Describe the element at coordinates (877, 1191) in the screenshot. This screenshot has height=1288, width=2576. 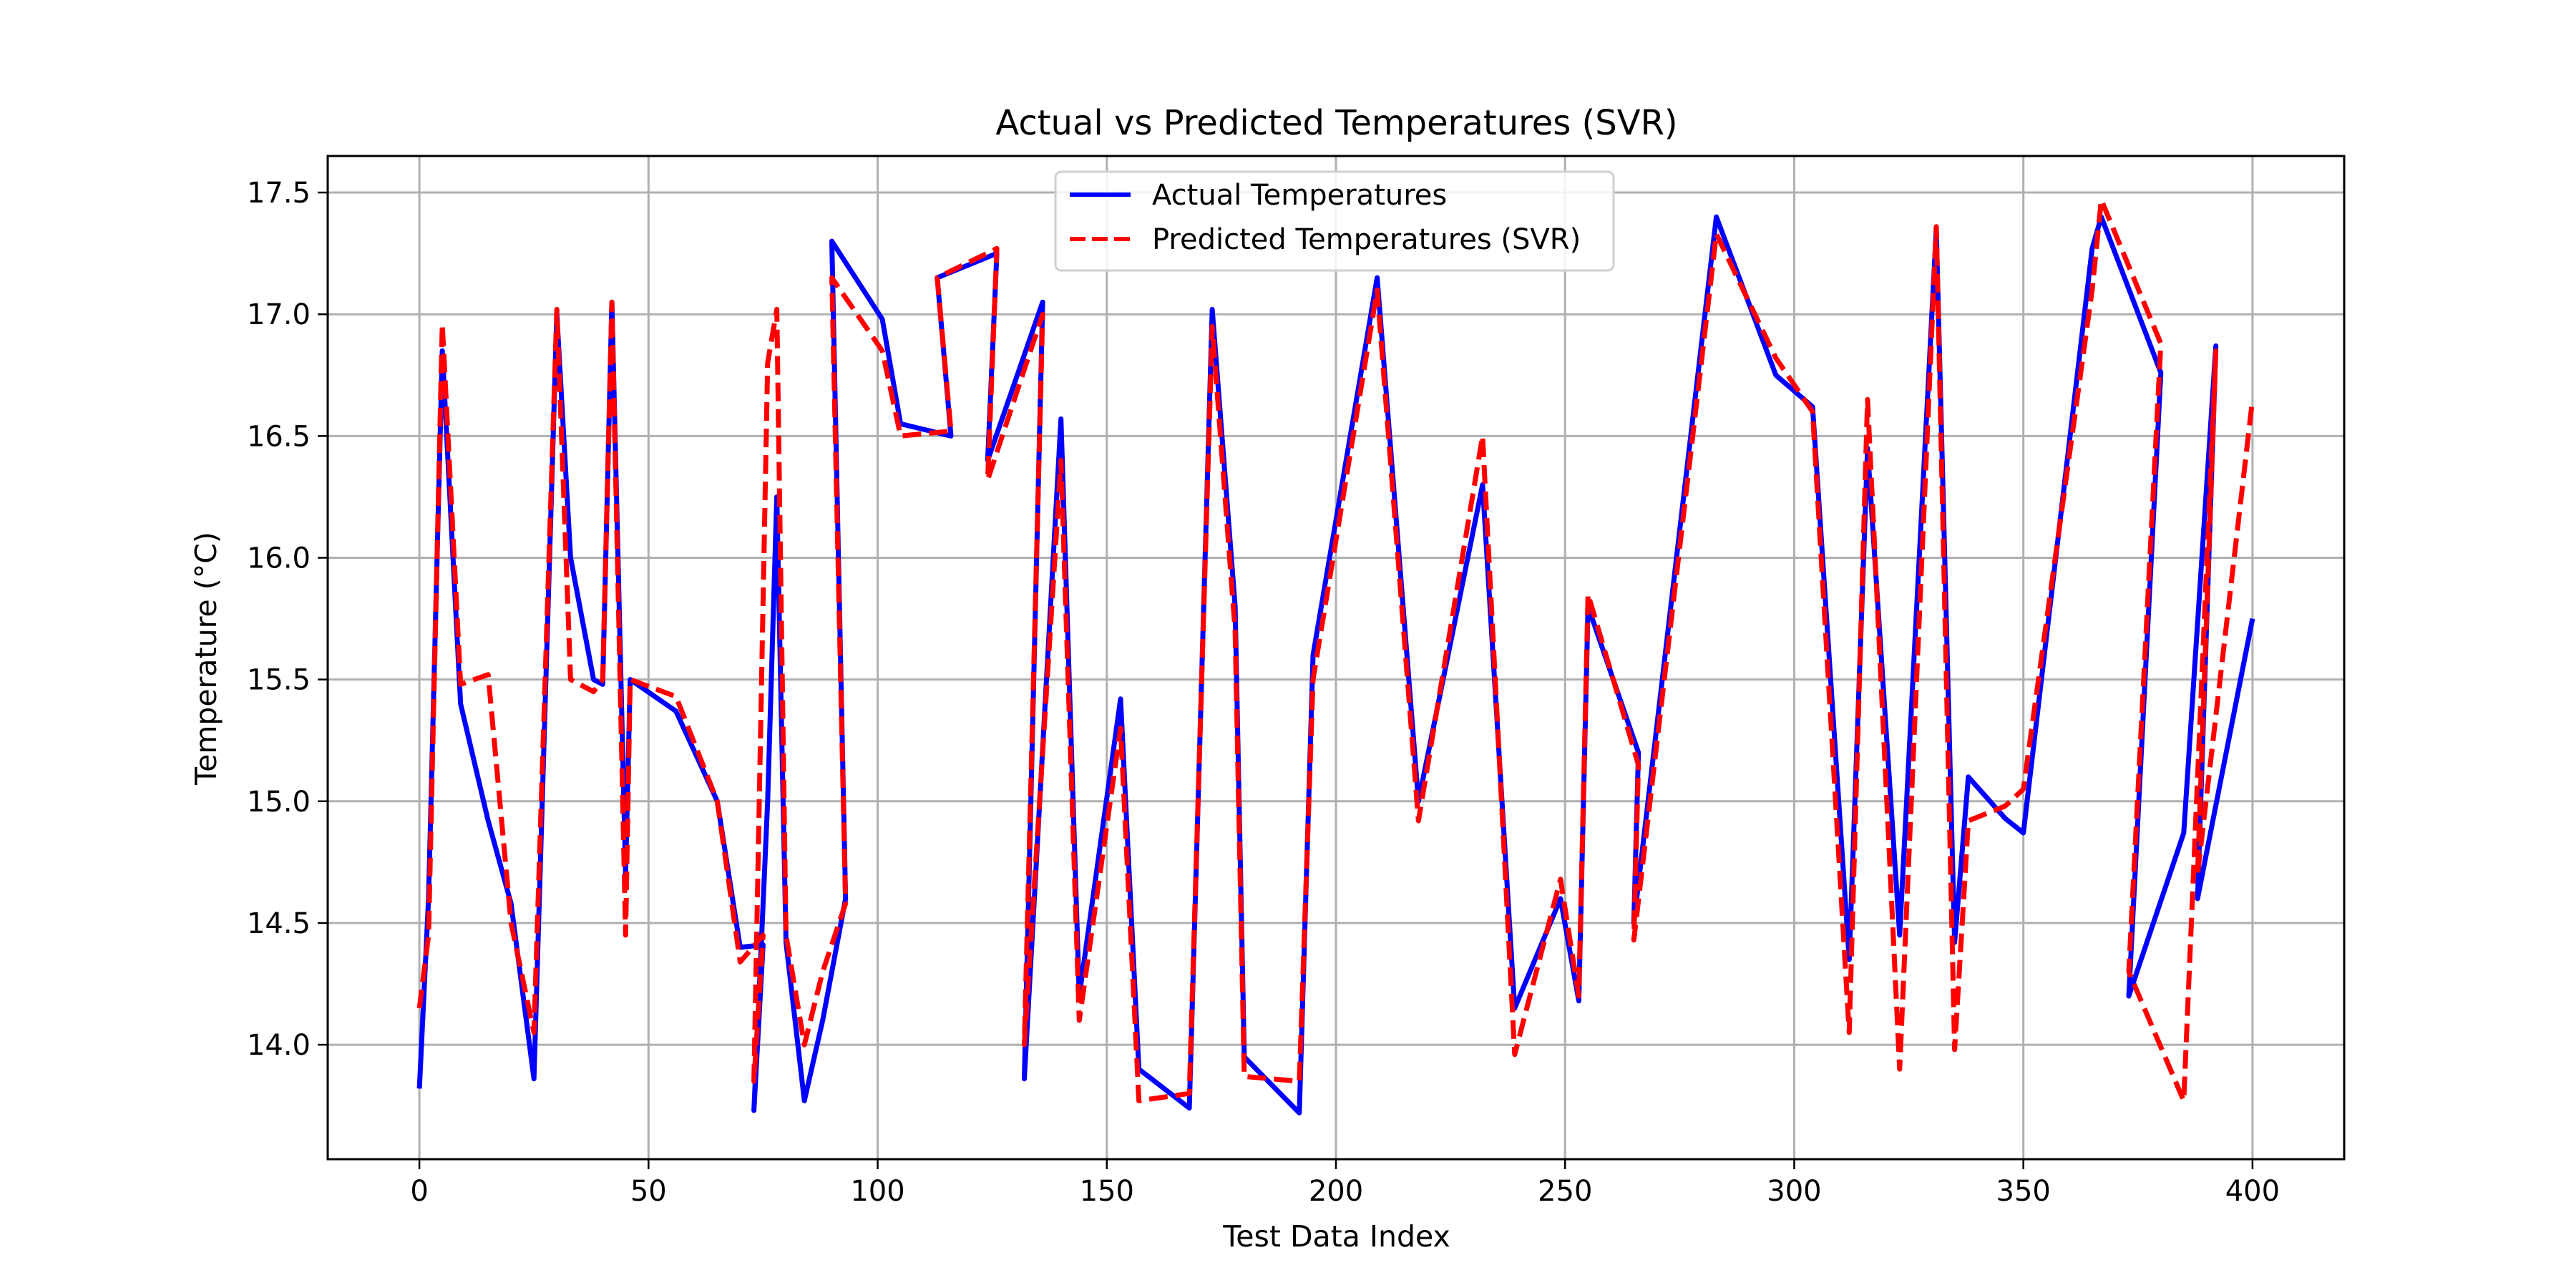
I see `x-tick-label: 100` at that location.